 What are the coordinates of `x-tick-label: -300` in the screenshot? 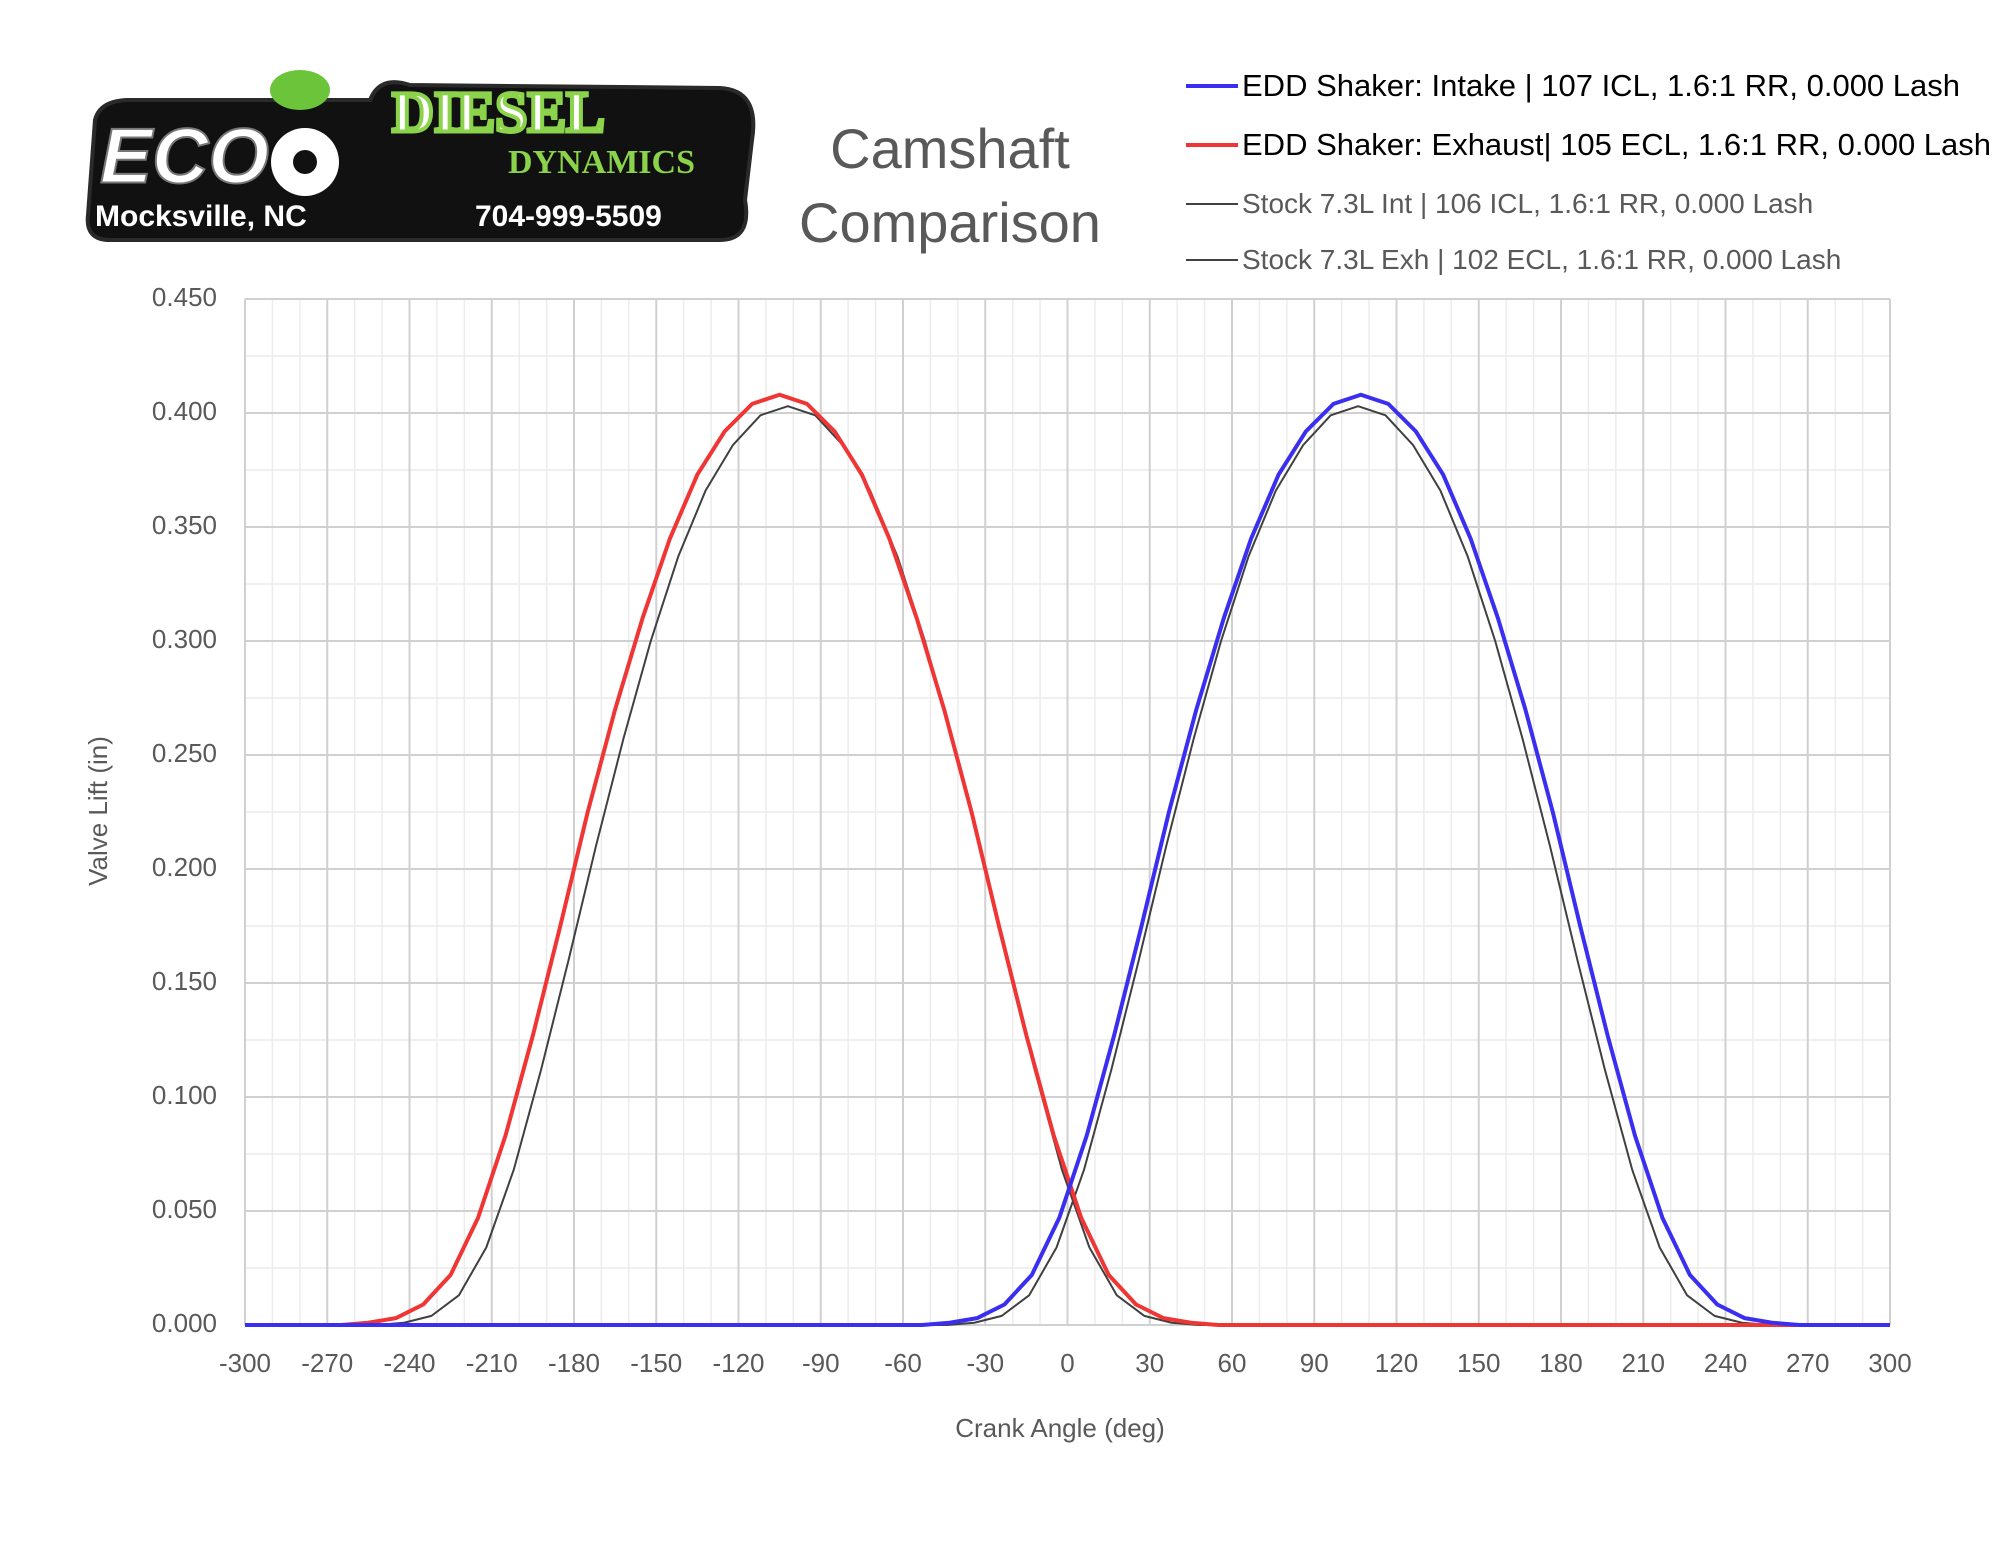 It's located at (245, 1363).